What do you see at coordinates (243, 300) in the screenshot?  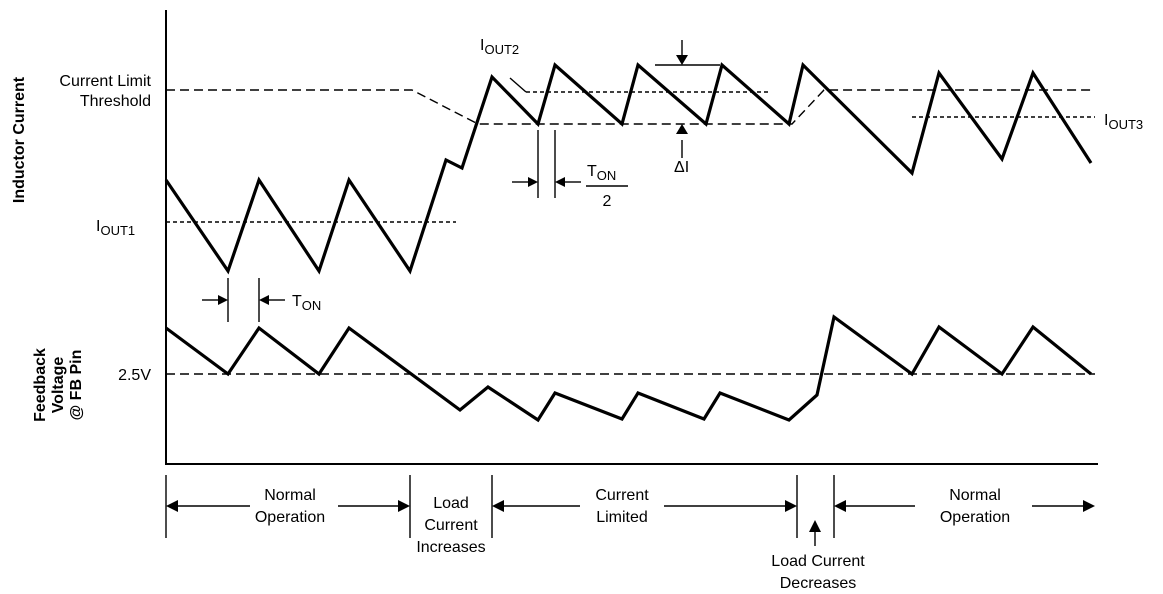 I see `ton-marker` at bounding box center [243, 300].